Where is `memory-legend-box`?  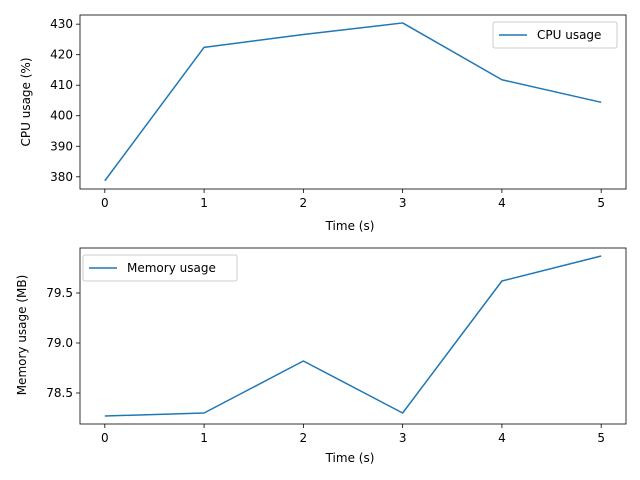 memory-legend-box is located at coordinates (160, 268).